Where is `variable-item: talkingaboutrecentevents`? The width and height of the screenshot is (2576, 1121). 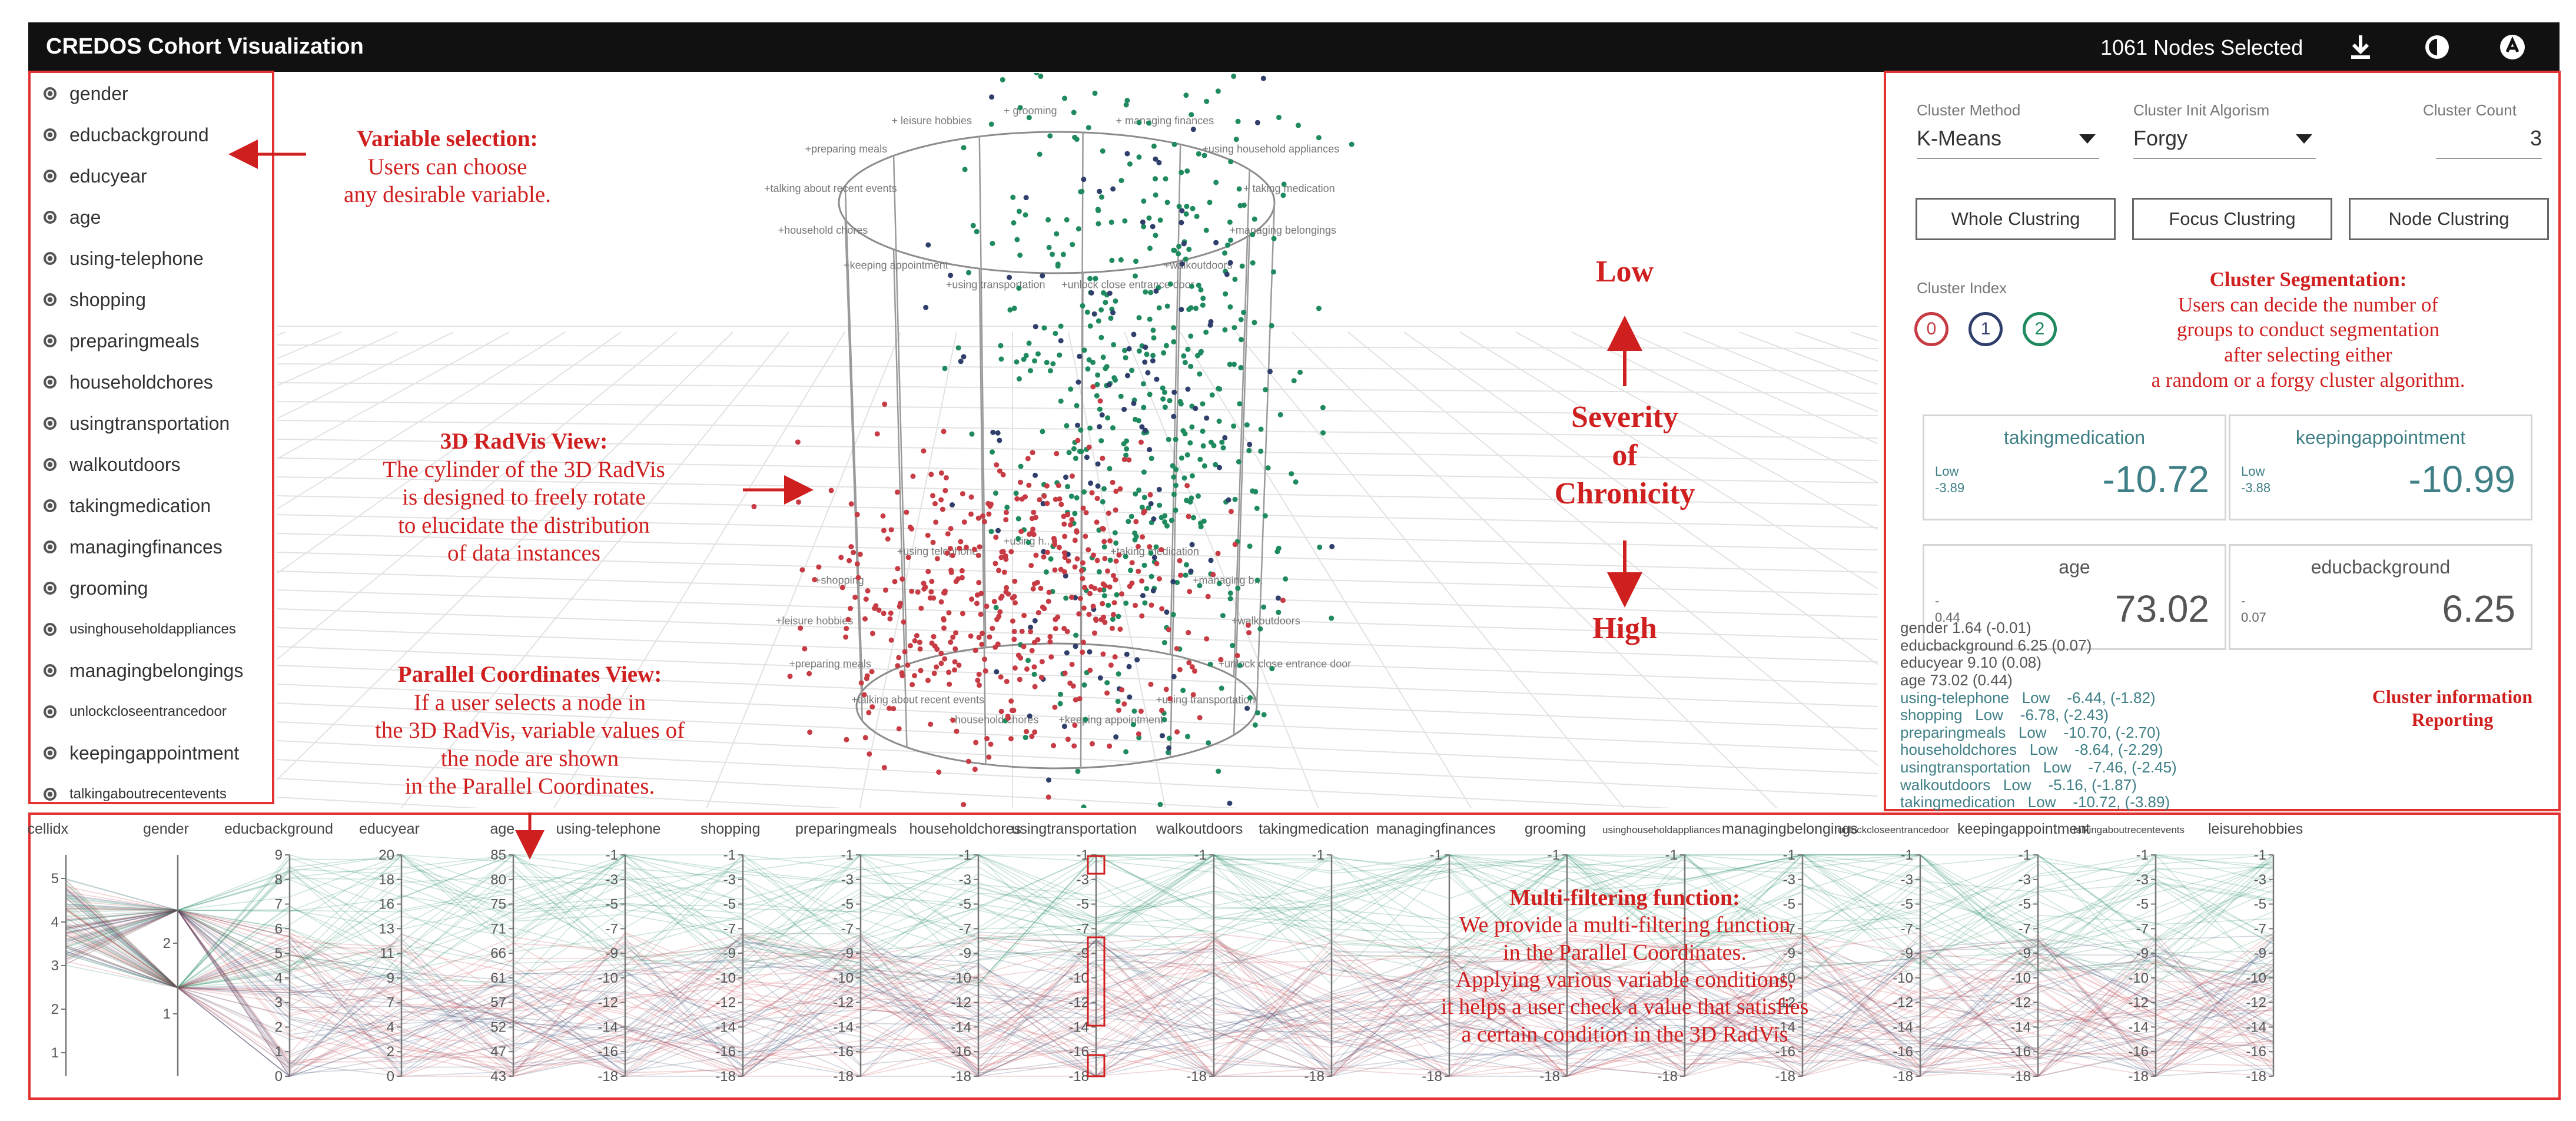 variable-item: talkingaboutrecentevents is located at coordinates (151, 787).